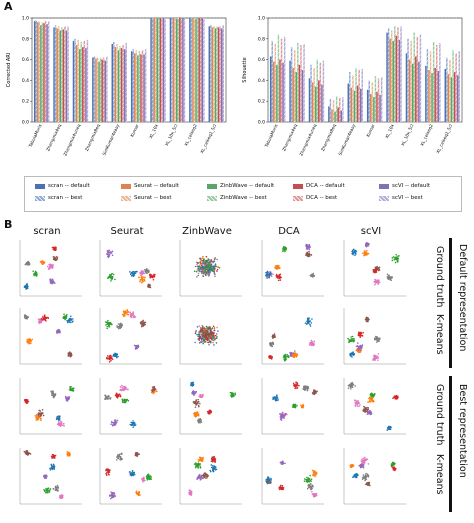 Image resolution: width=474 pixels, height=523 pixels. I want to click on legend-swatch, so click(212, 186).